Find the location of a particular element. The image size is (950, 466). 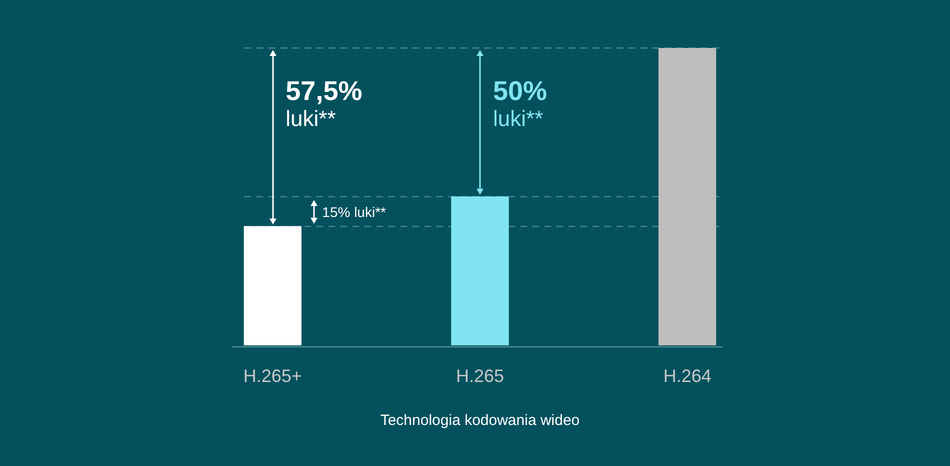

annotation: 50% luki** is located at coordinates (520, 104).